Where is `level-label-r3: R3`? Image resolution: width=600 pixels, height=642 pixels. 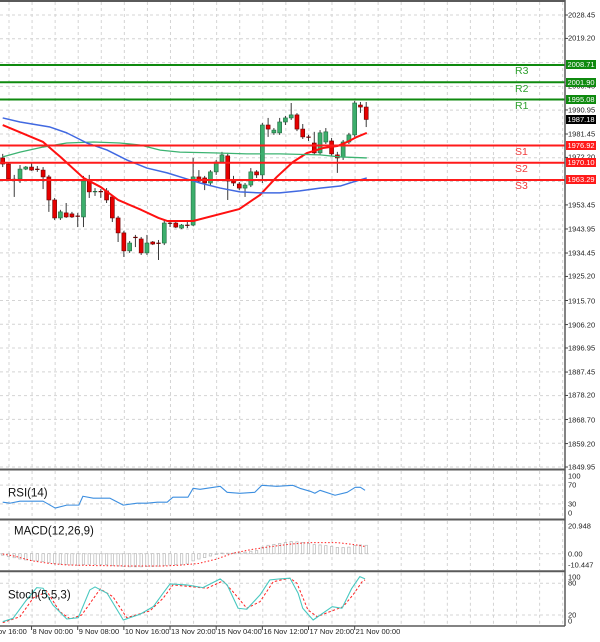 level-label-r3: R3 is located at coordinates (522, 71).